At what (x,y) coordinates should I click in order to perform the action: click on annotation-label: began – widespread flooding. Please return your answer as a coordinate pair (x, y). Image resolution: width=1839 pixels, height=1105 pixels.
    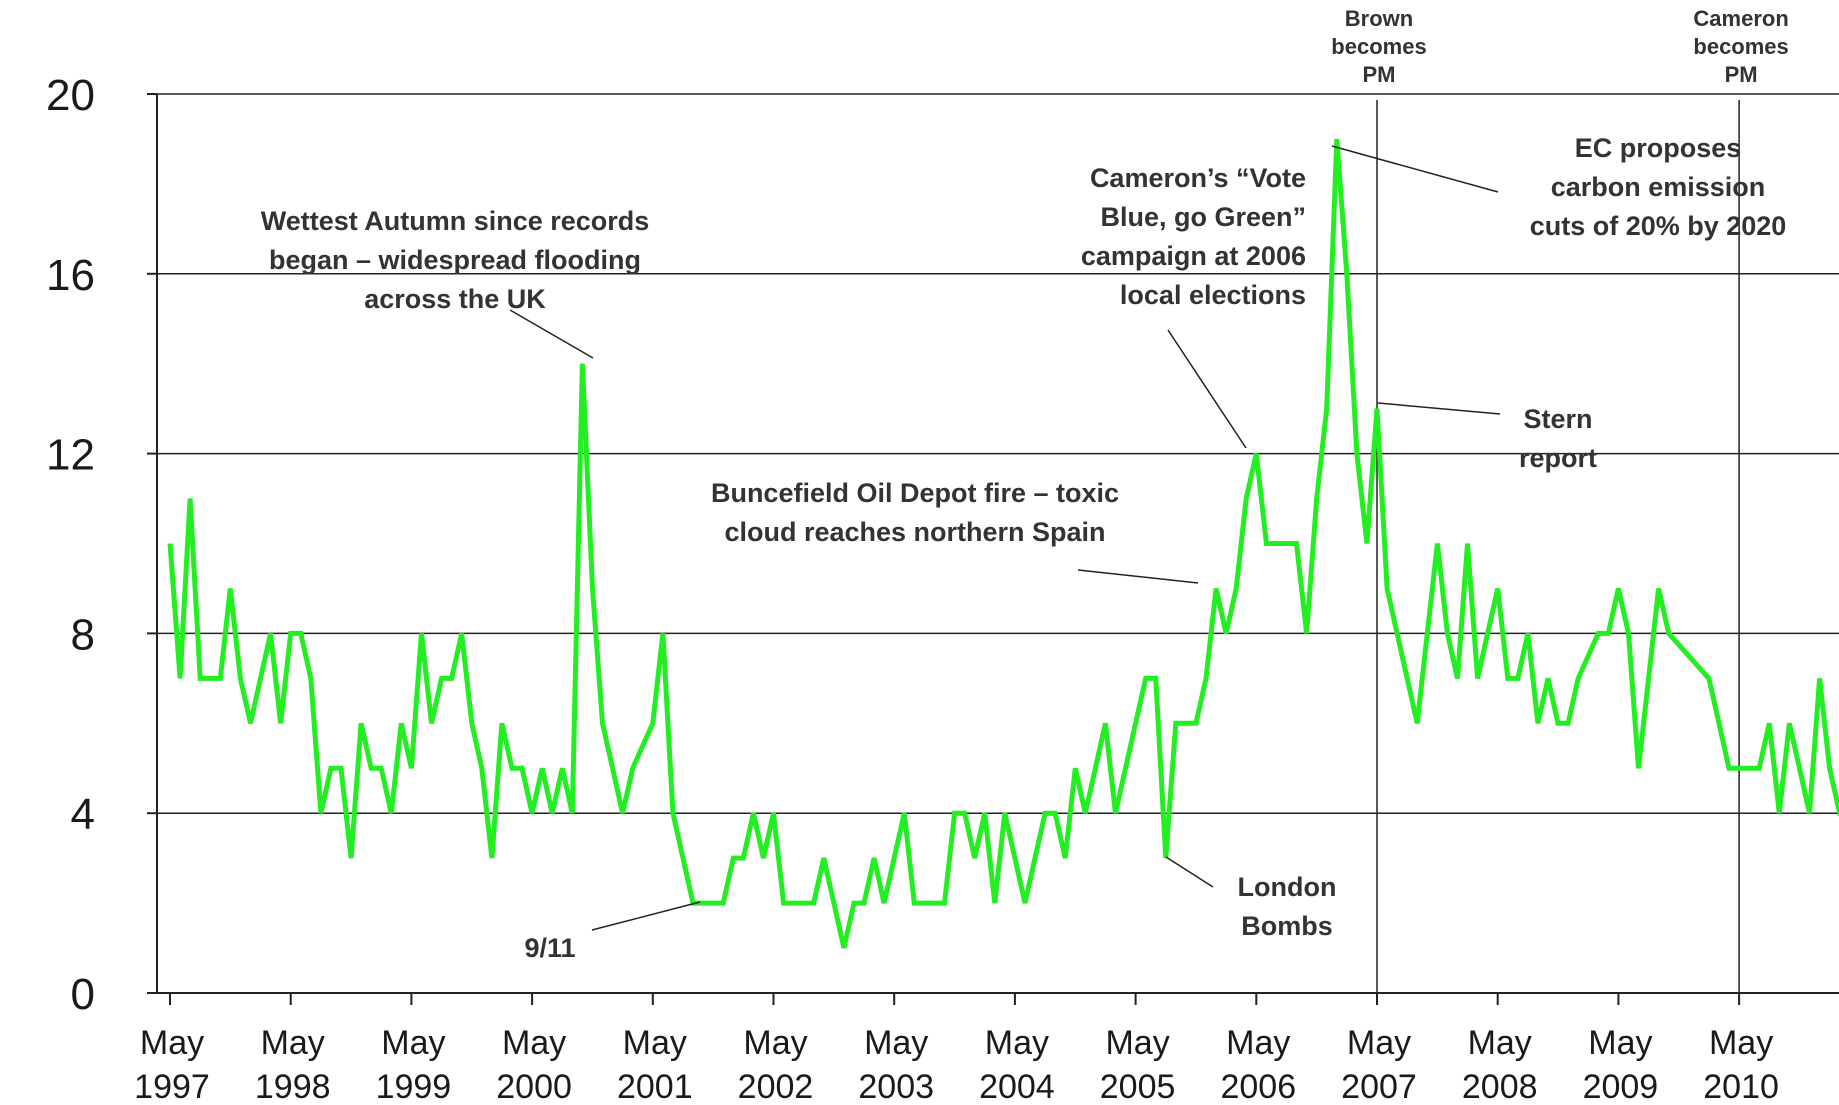
    Looking at the image, I should click on (455, 260).